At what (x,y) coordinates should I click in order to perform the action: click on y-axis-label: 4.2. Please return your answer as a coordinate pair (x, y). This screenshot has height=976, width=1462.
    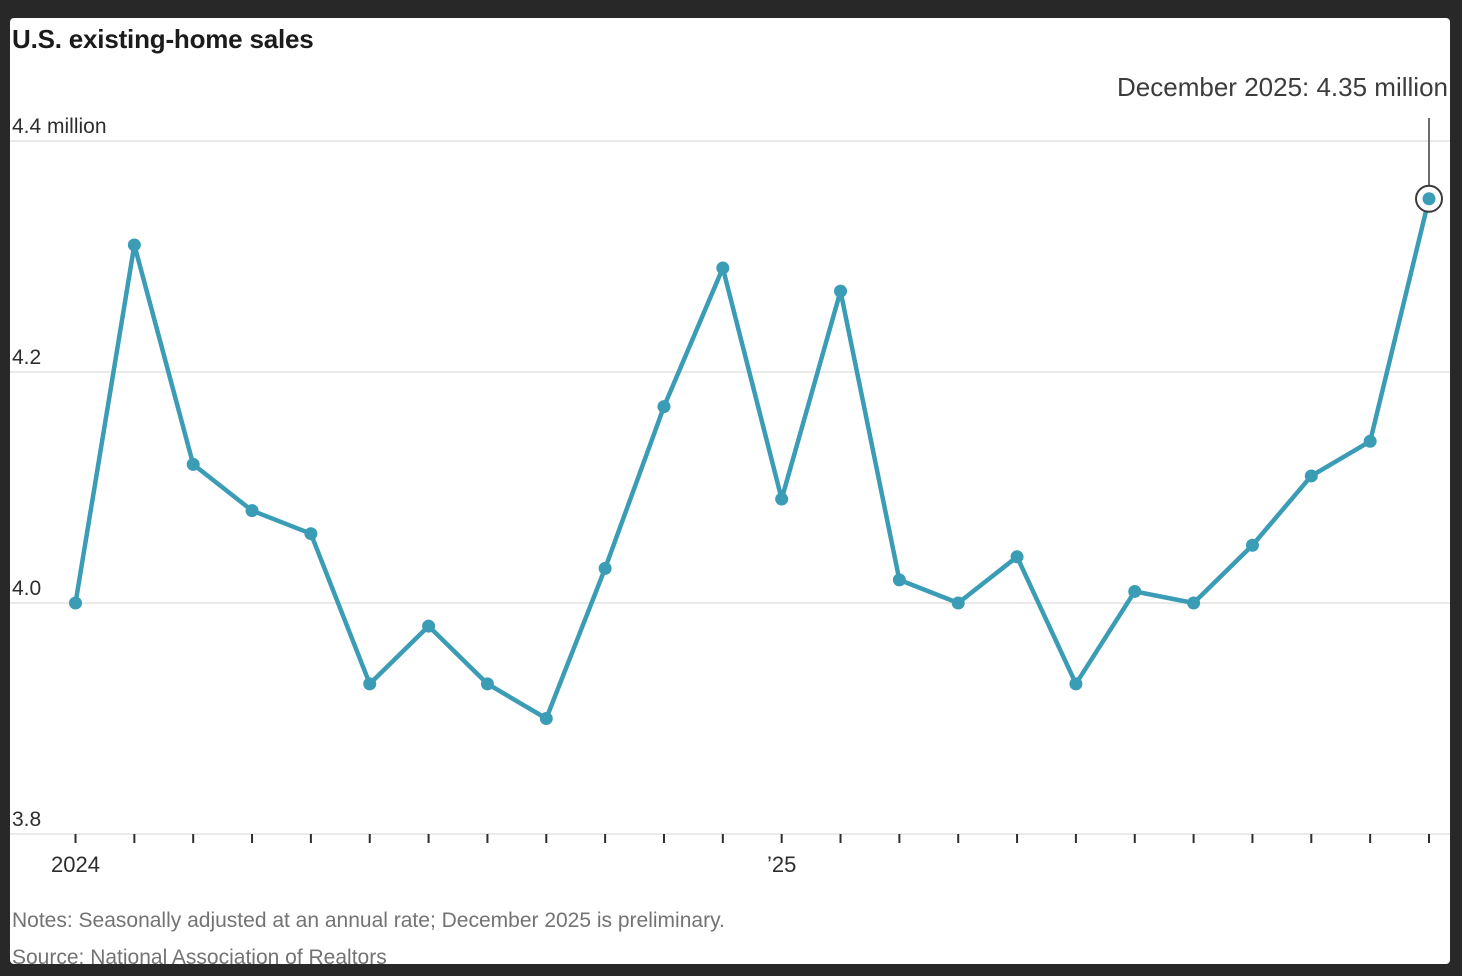
    Looking at the image, I should click on (26, 357).